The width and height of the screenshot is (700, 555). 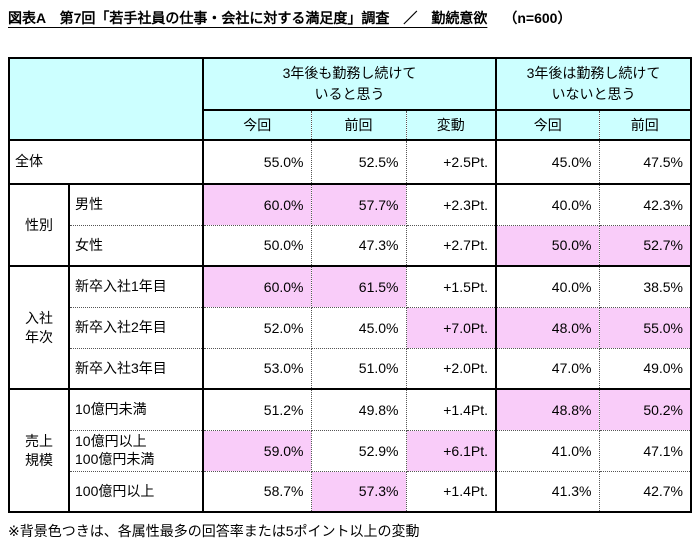 I want to click on data-cell: 52.7%, so click(x=645, y=245).